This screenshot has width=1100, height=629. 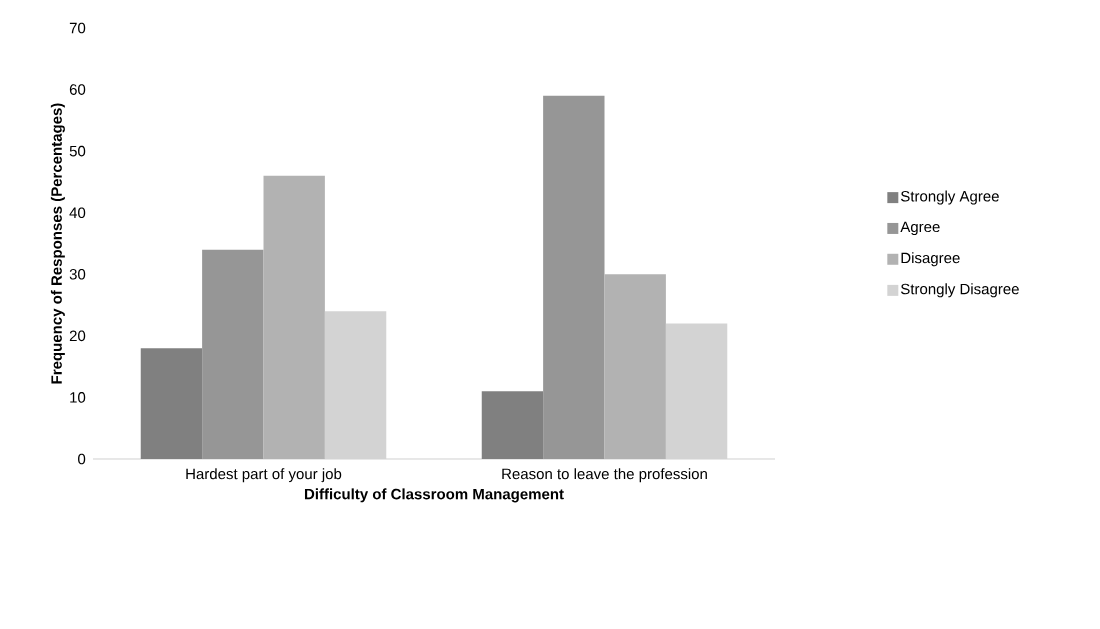 What do you see at coordinates (920, 228) in the screenshot?
I see `legend-label: Agree` at bounding box center [920, 228].